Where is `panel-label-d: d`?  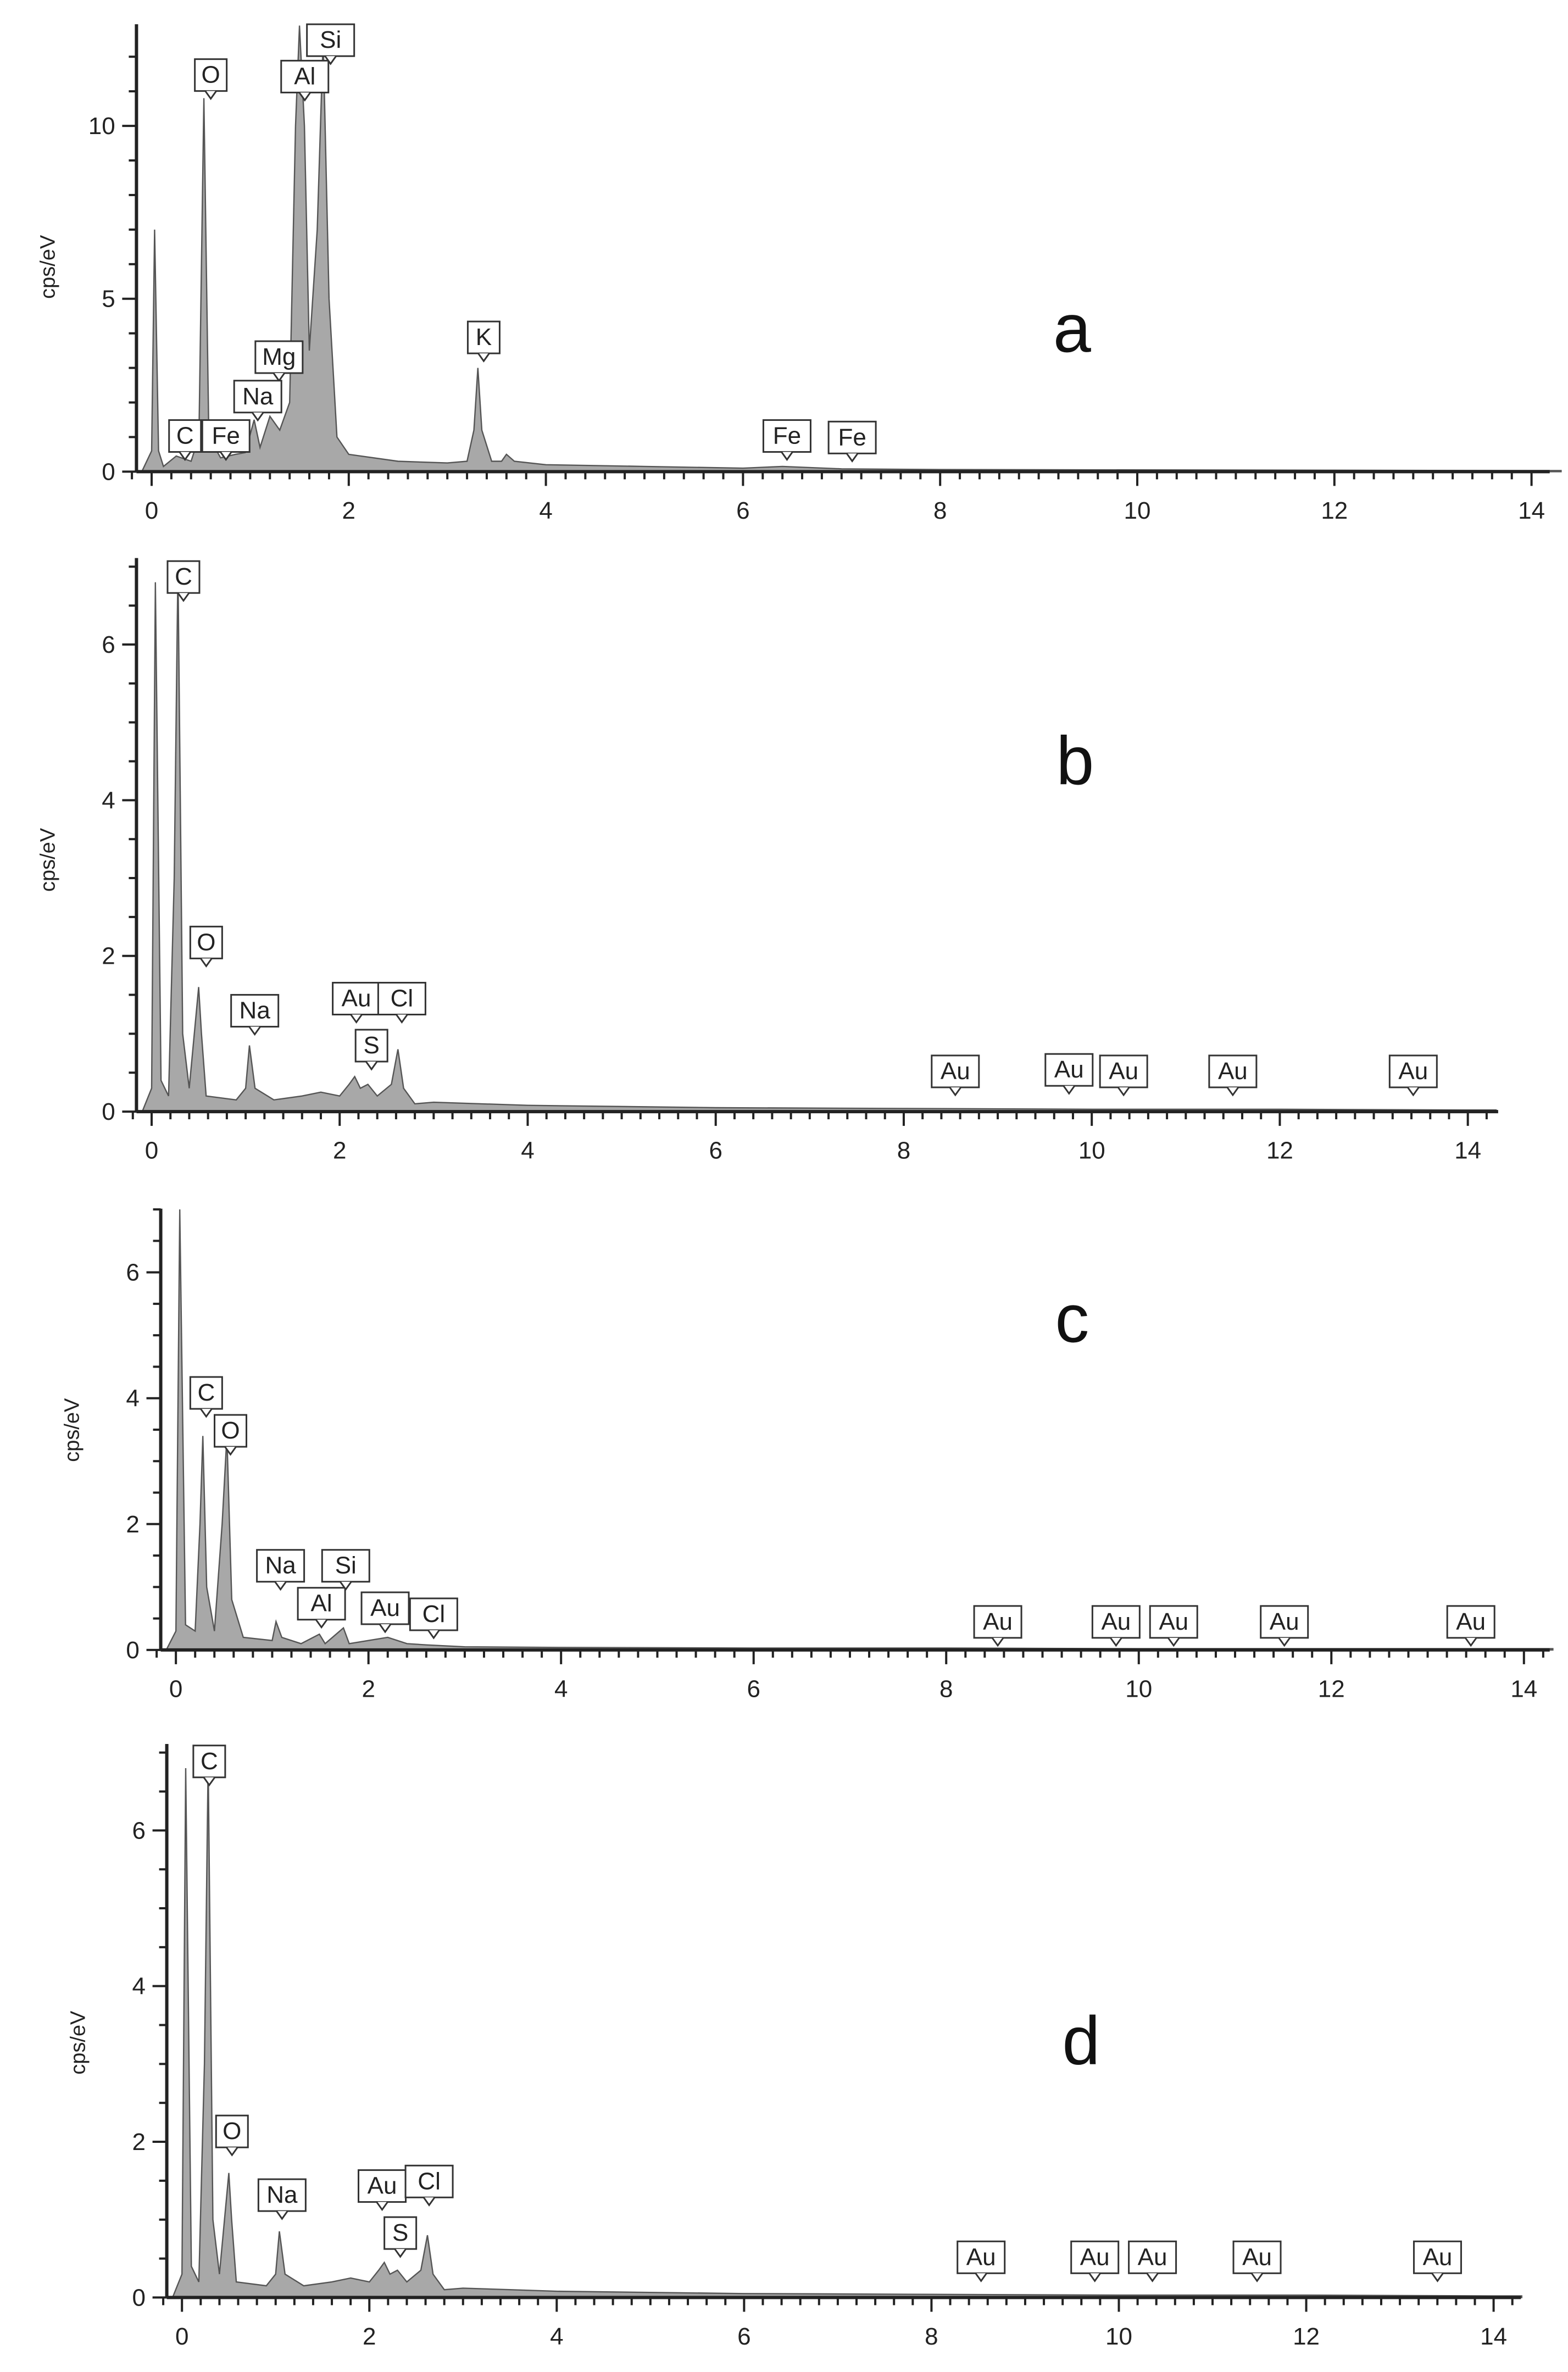
panel-label-d: d is located at coordinates (1081, 2041).